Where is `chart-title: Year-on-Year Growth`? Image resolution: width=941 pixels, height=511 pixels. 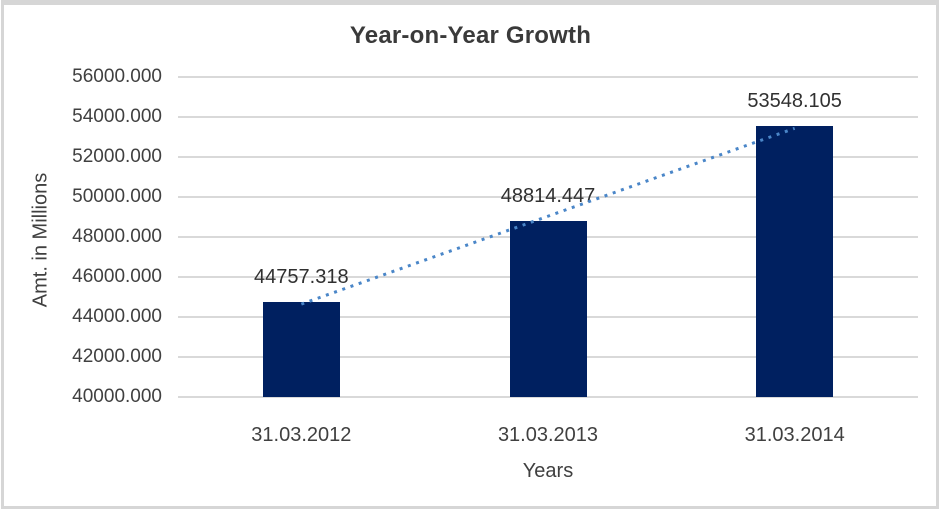 chart-title: Year-on-Year Growth is located at coordinates (470, 35).